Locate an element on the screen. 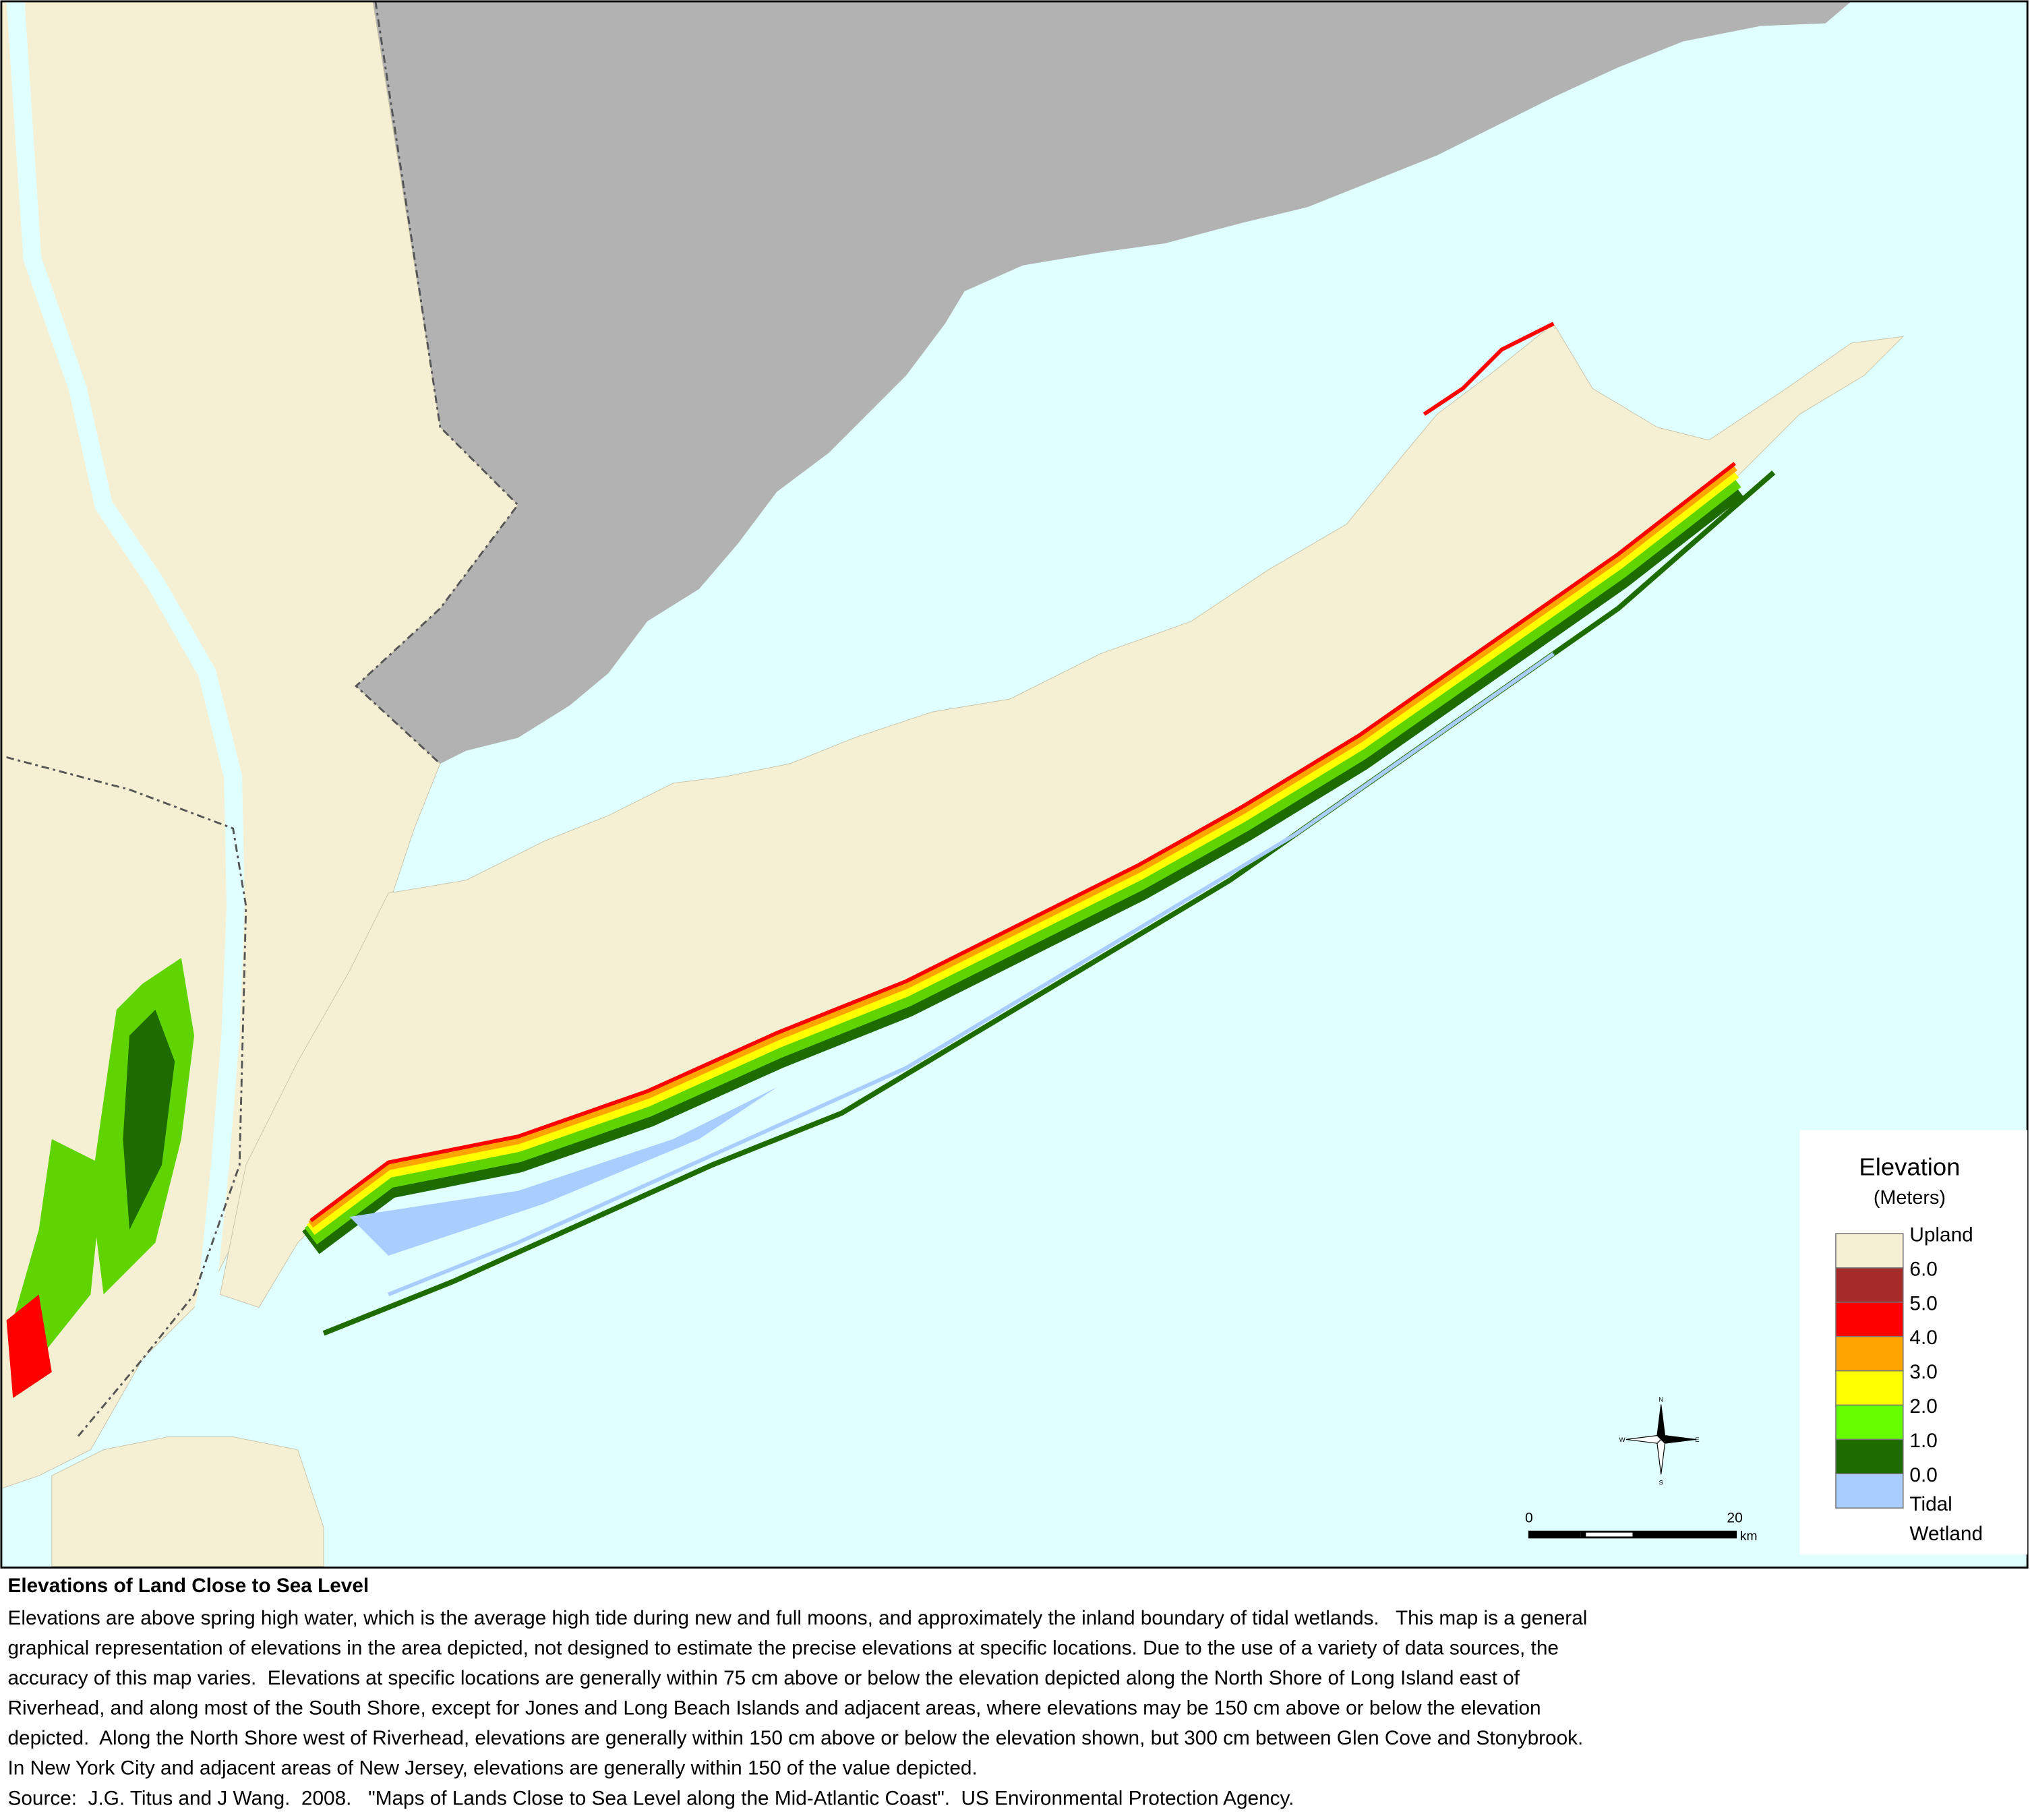 The image size is (2030, 1820). scale-label: 0 is located at coordinates (1529, 1517).